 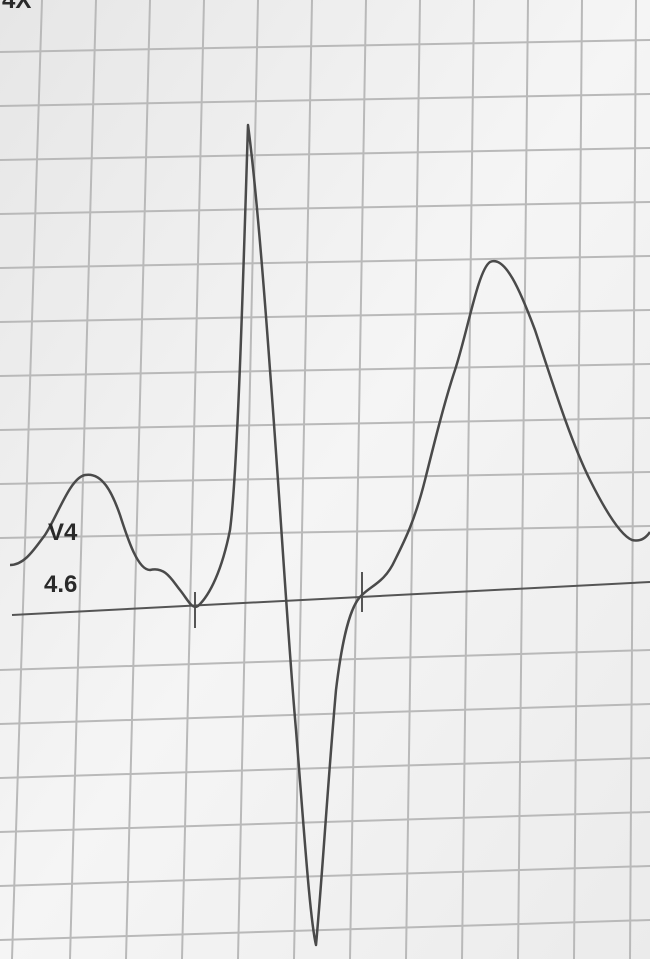 I want to click on header-label: 4X, so click(x=16, y=7).